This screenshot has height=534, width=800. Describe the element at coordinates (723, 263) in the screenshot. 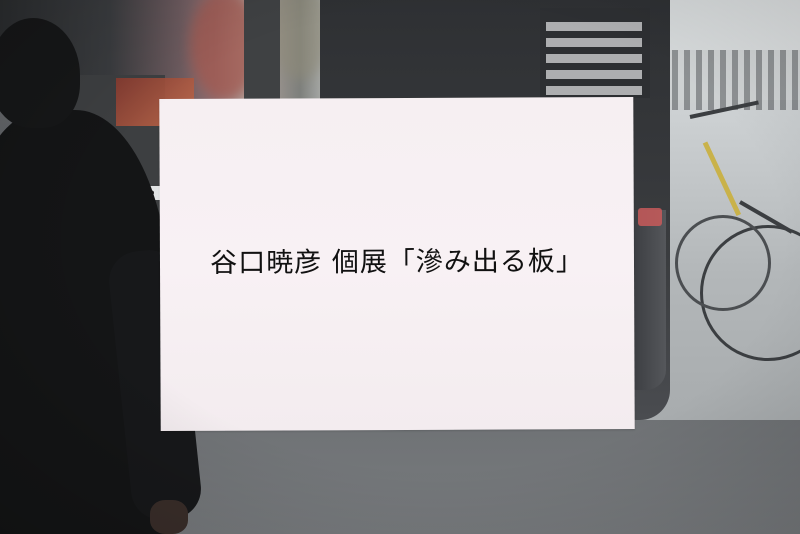

I see `bicycle-wheel` at that location.